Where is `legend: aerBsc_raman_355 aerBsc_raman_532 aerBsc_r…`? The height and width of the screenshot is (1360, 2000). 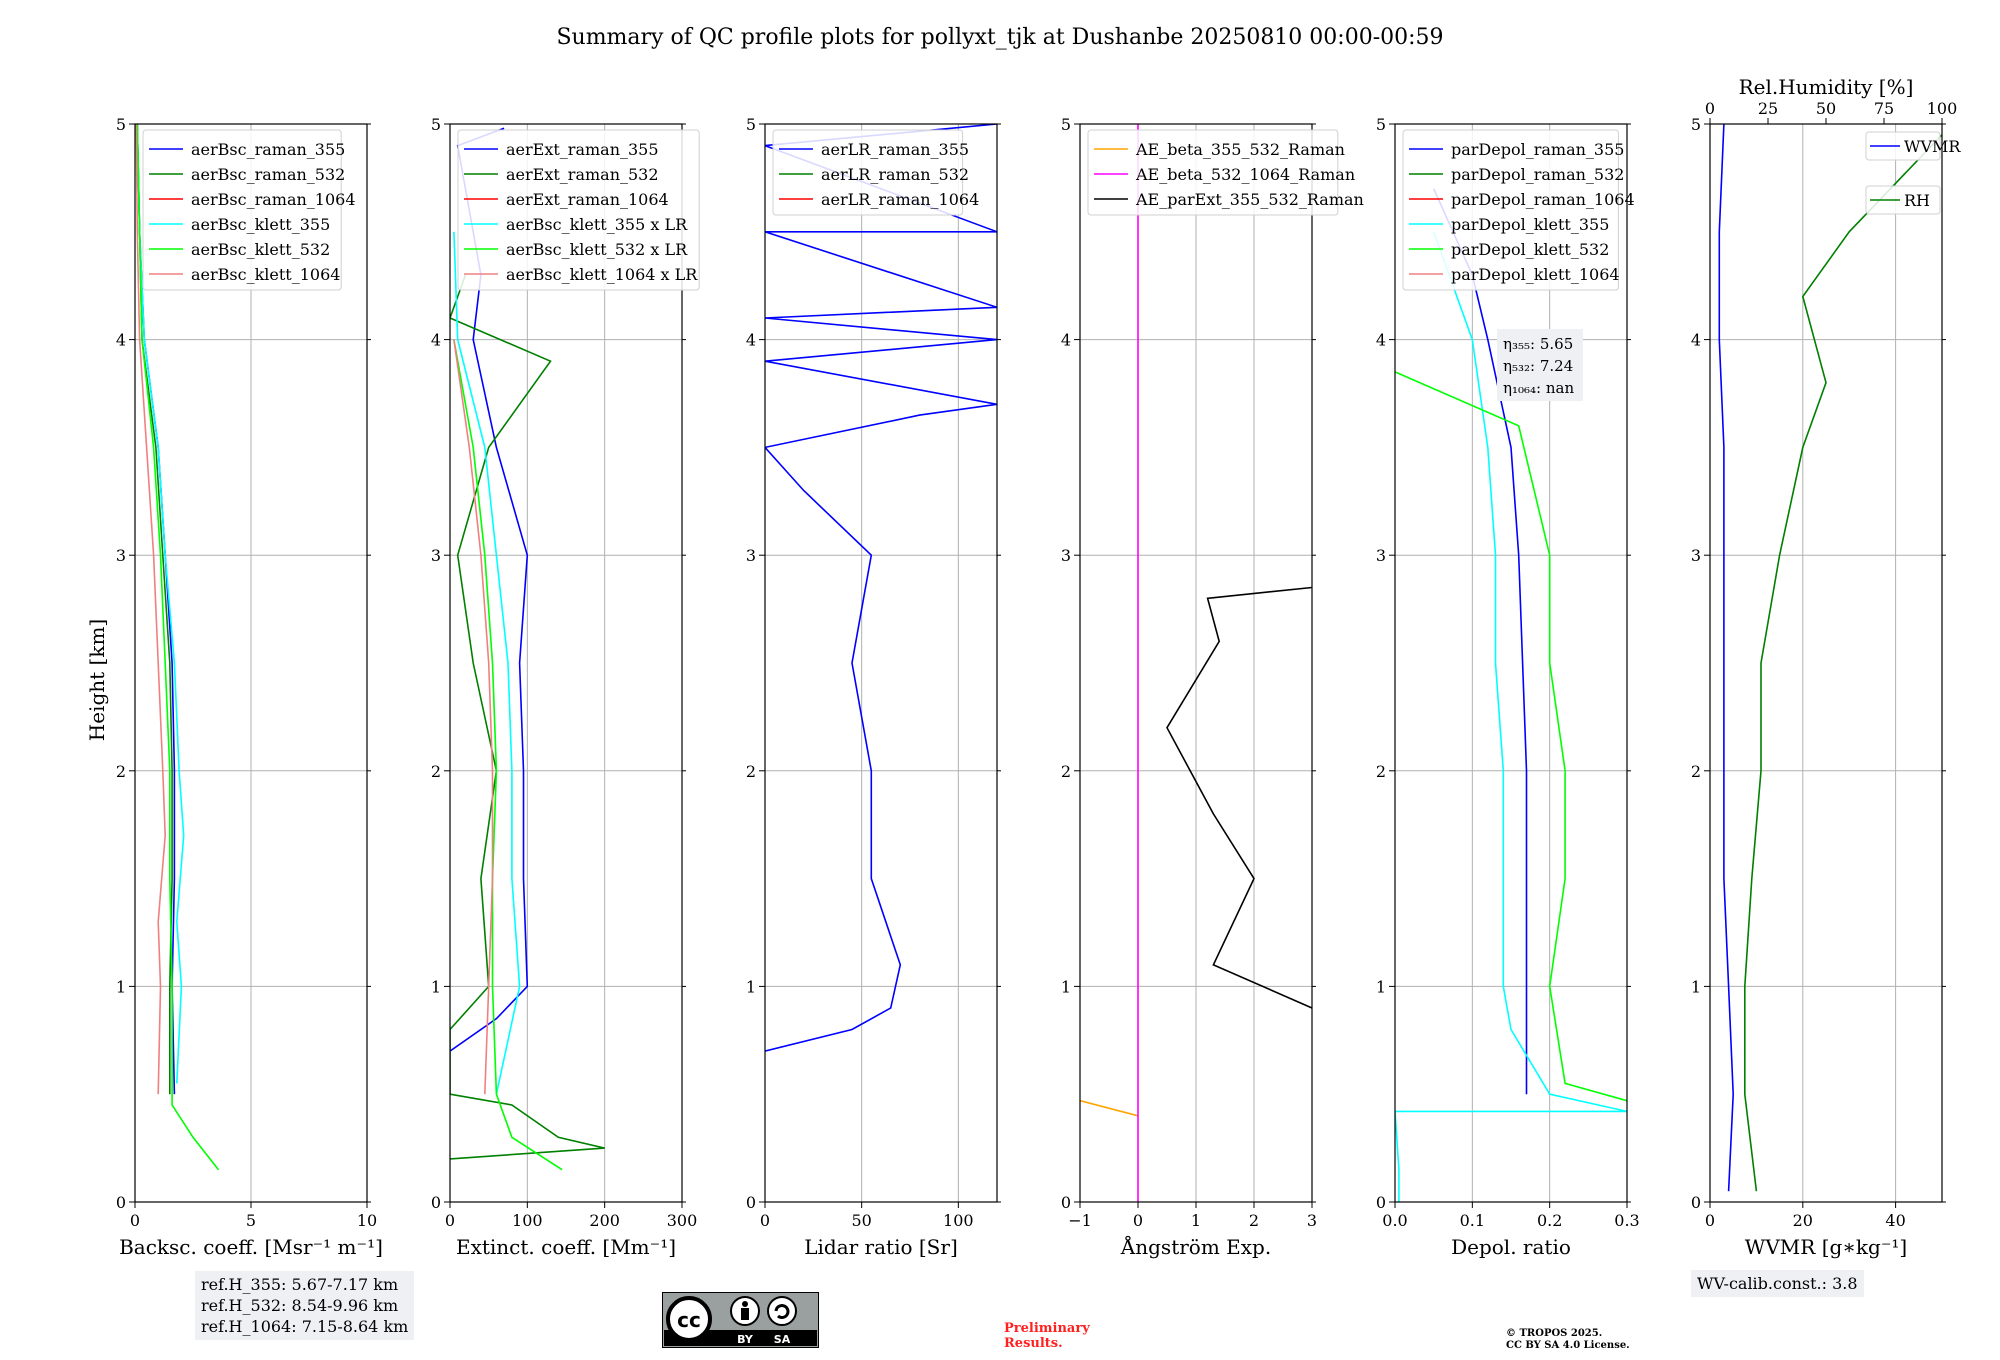 legend: aerBsc_raman_355 aerBsc_raman_532 aerBsc_r… is located at coordinates (249, 210).